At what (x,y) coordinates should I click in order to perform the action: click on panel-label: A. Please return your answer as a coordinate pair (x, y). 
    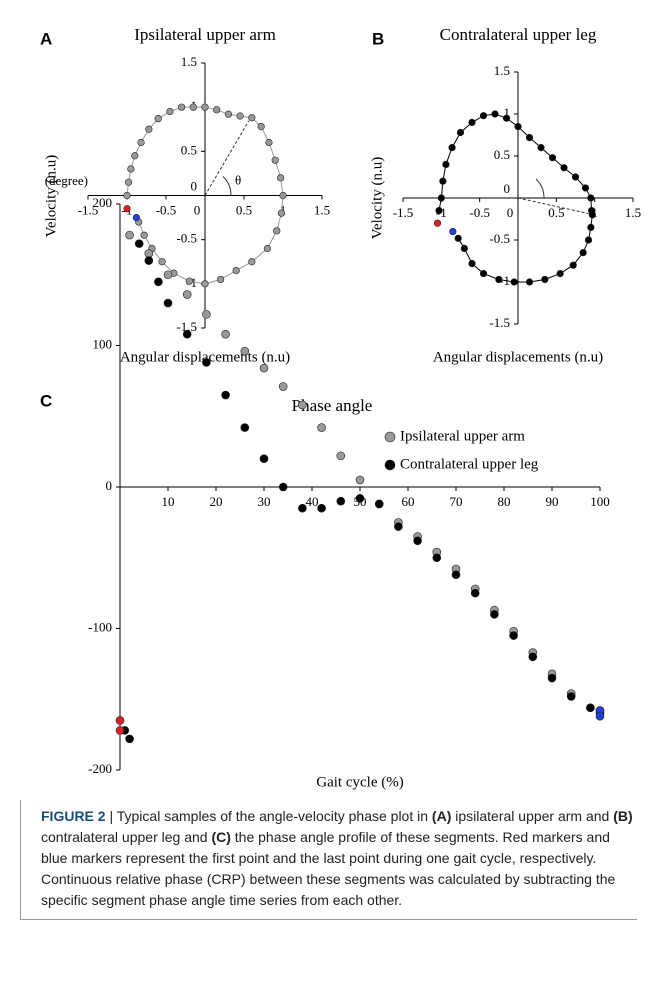
    Looking at the image, I should click on (46, 38).